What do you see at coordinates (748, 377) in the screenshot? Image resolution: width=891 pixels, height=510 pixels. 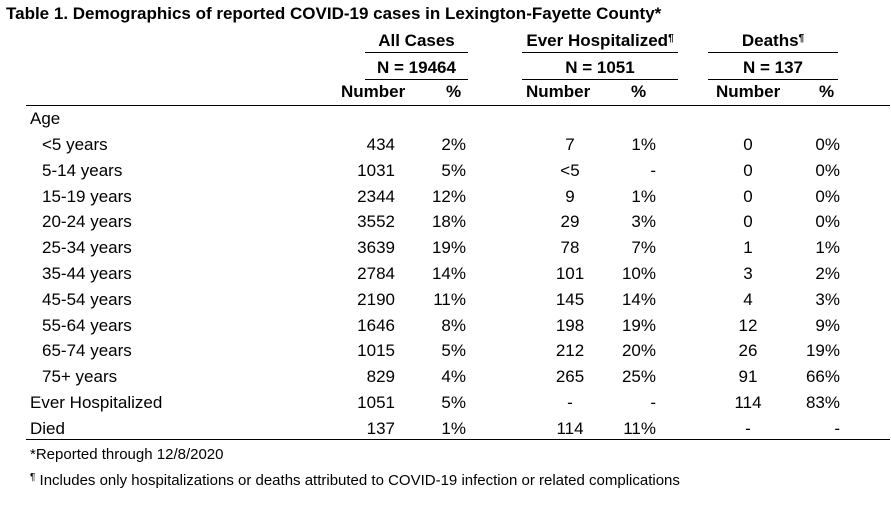 I see `table-cell: 91` at bounding box center [748, 377].